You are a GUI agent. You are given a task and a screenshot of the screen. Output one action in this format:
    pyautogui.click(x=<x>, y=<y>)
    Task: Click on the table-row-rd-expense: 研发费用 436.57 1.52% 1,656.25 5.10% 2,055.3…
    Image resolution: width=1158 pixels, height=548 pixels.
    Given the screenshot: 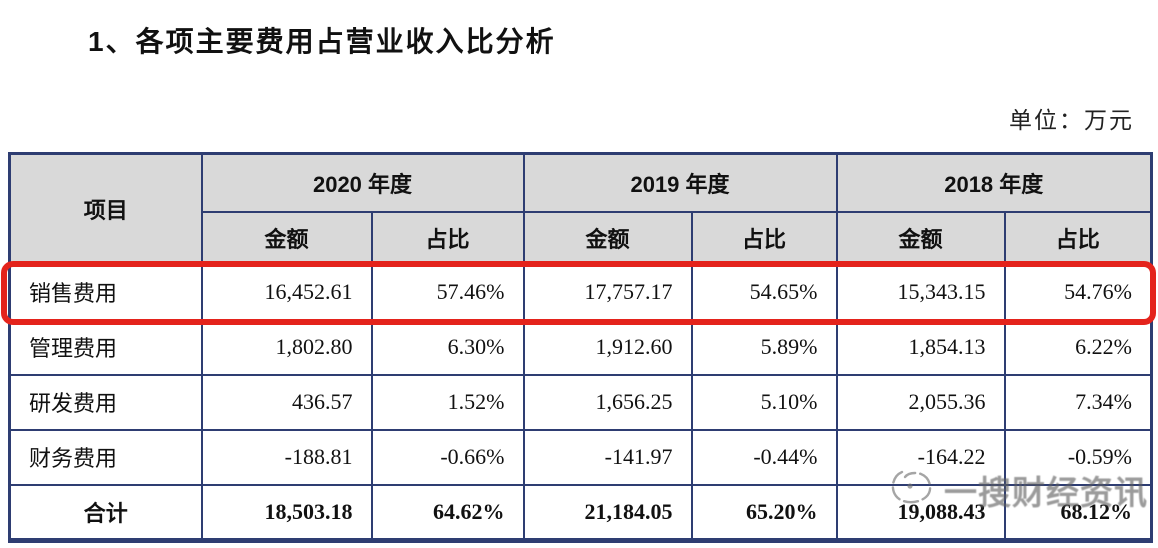 What is the action you would take?
    pyautogui.click(x=580, y=402)
    